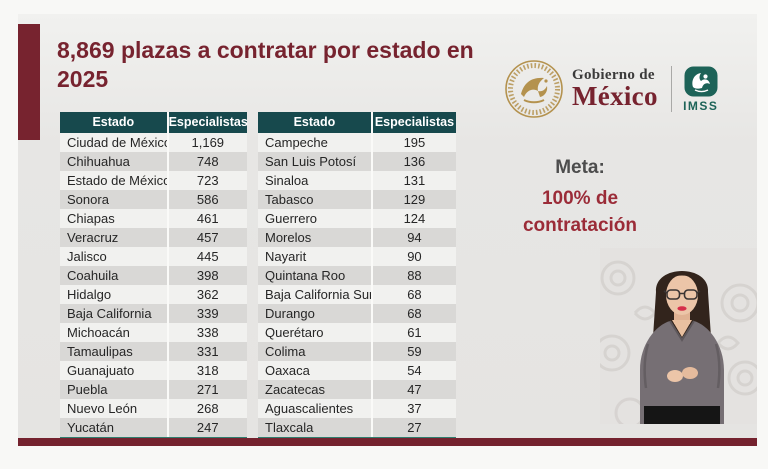  Describe the element at coordinates (102, 408) in the screenshot. I see `state-name-cell: Nuevo León` at that location.